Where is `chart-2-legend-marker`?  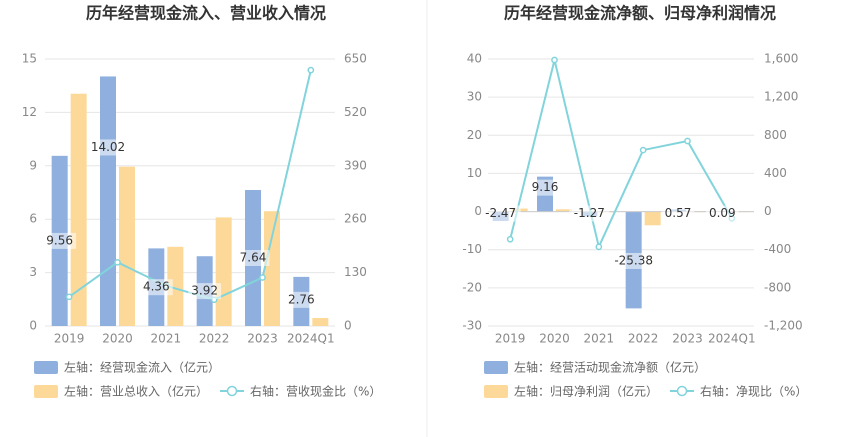 chart-2-legend-marker is located at coordinates (682, 391).